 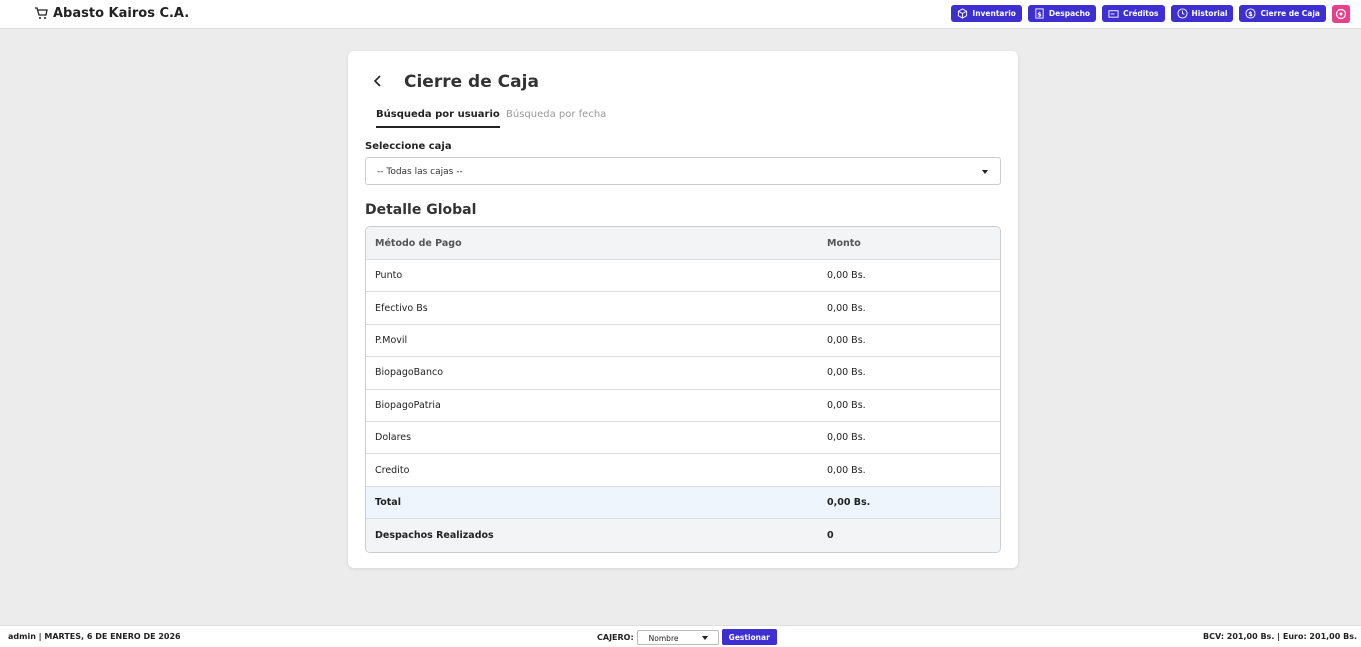 I want to click on header-row: Método de Pago Monto, so click(x=683, y=243).